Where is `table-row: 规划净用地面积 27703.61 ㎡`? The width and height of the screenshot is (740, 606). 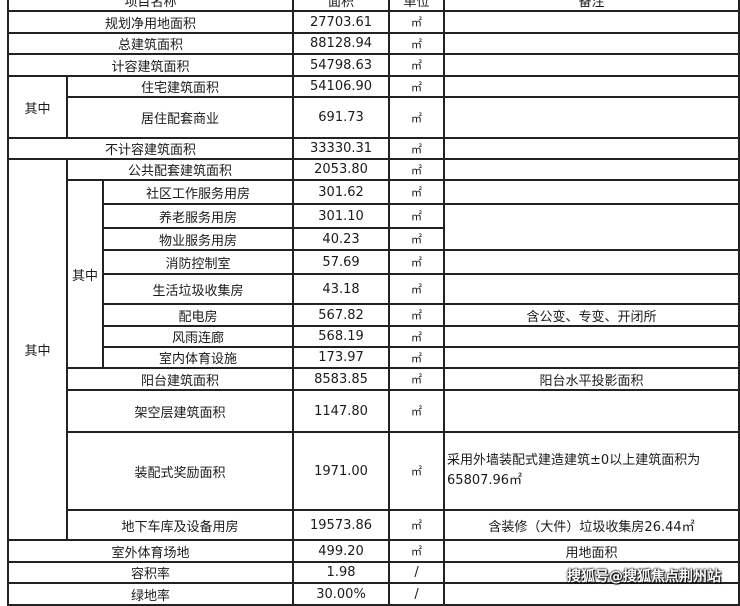 table-row: 规划净用地面积 27703.61 ㎡ is located at coordinates (373, 22).